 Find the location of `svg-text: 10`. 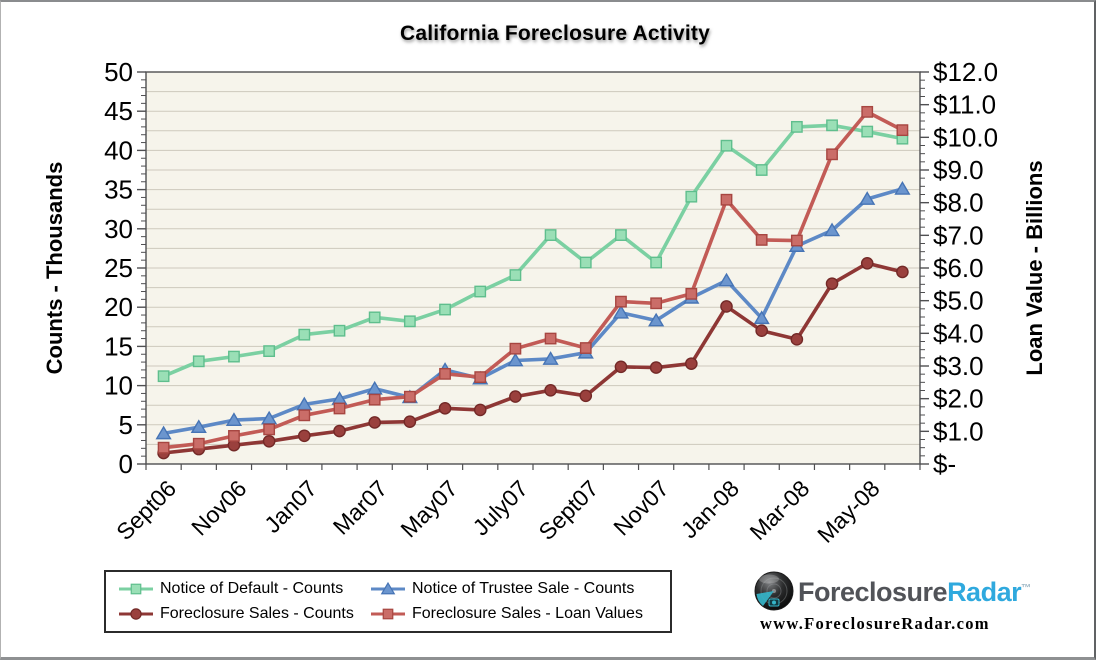

svg-text: 10 is located at coordinates (118, 386).